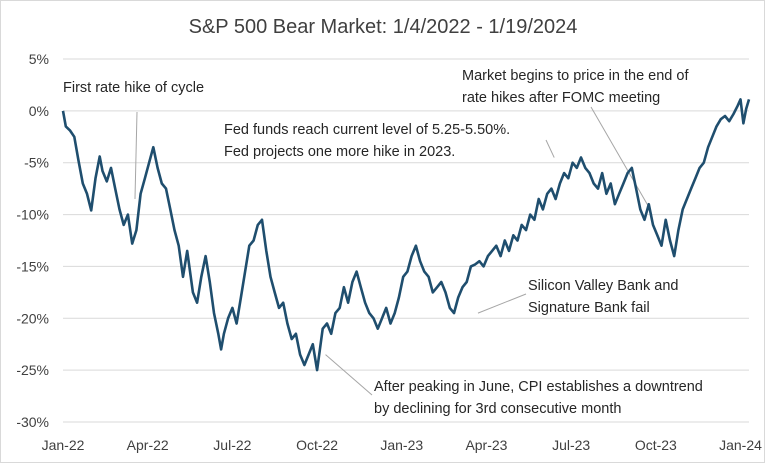  I want to click on annotation-text: Fed projects one more hike in 2023., so click(339, 152).